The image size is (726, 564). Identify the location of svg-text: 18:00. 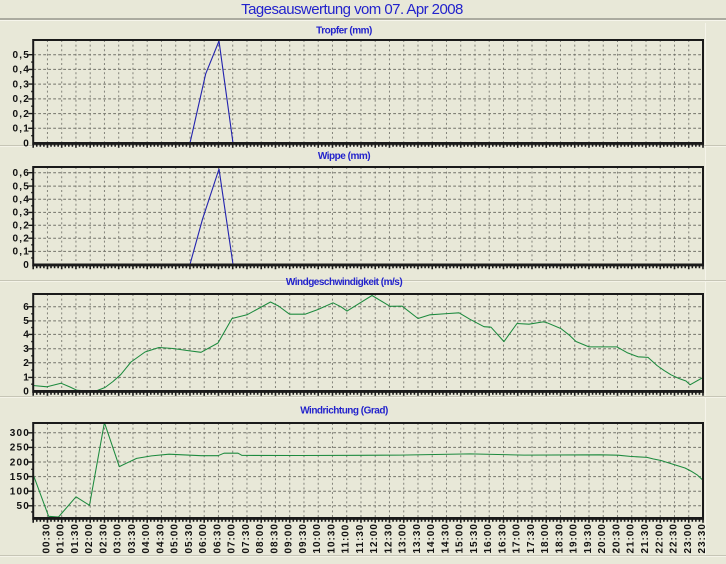
(545, 538).